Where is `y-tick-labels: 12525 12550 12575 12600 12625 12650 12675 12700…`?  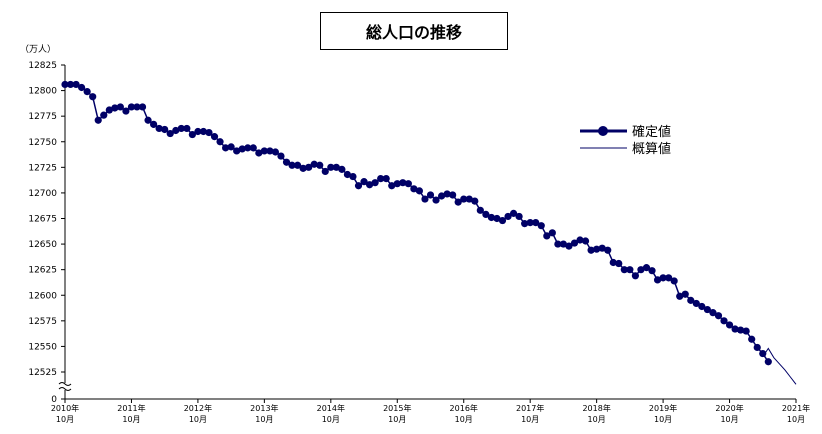
y-tick-labels: 12525 12550 12575 12600 12625 12650 12675 12700… is located at coordinates (46, 233).